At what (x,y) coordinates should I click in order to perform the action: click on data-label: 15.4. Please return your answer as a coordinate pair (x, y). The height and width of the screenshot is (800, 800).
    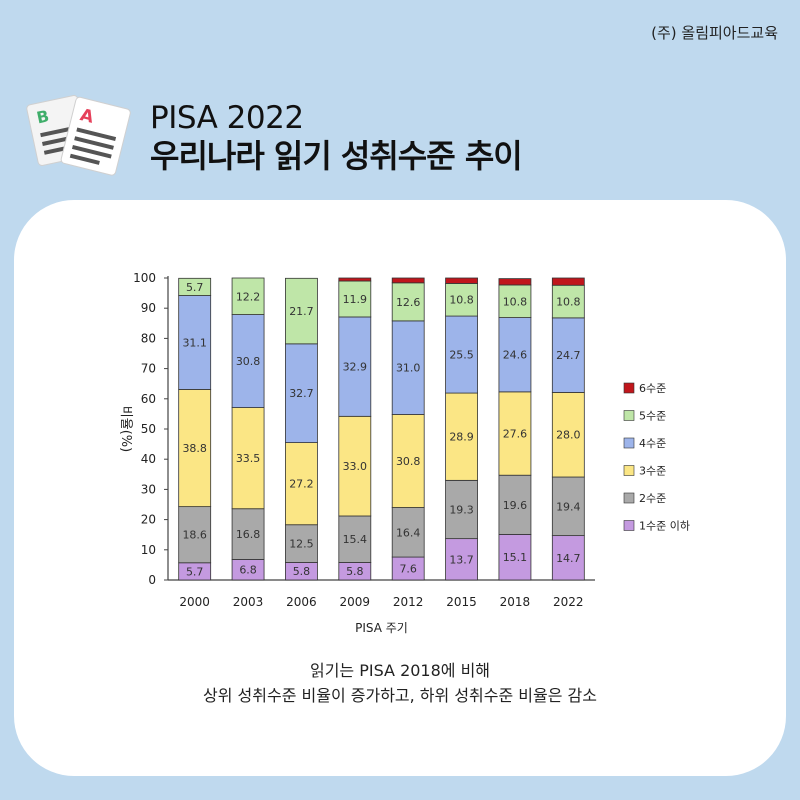
    Looking at the image, I should click on (355, 539).